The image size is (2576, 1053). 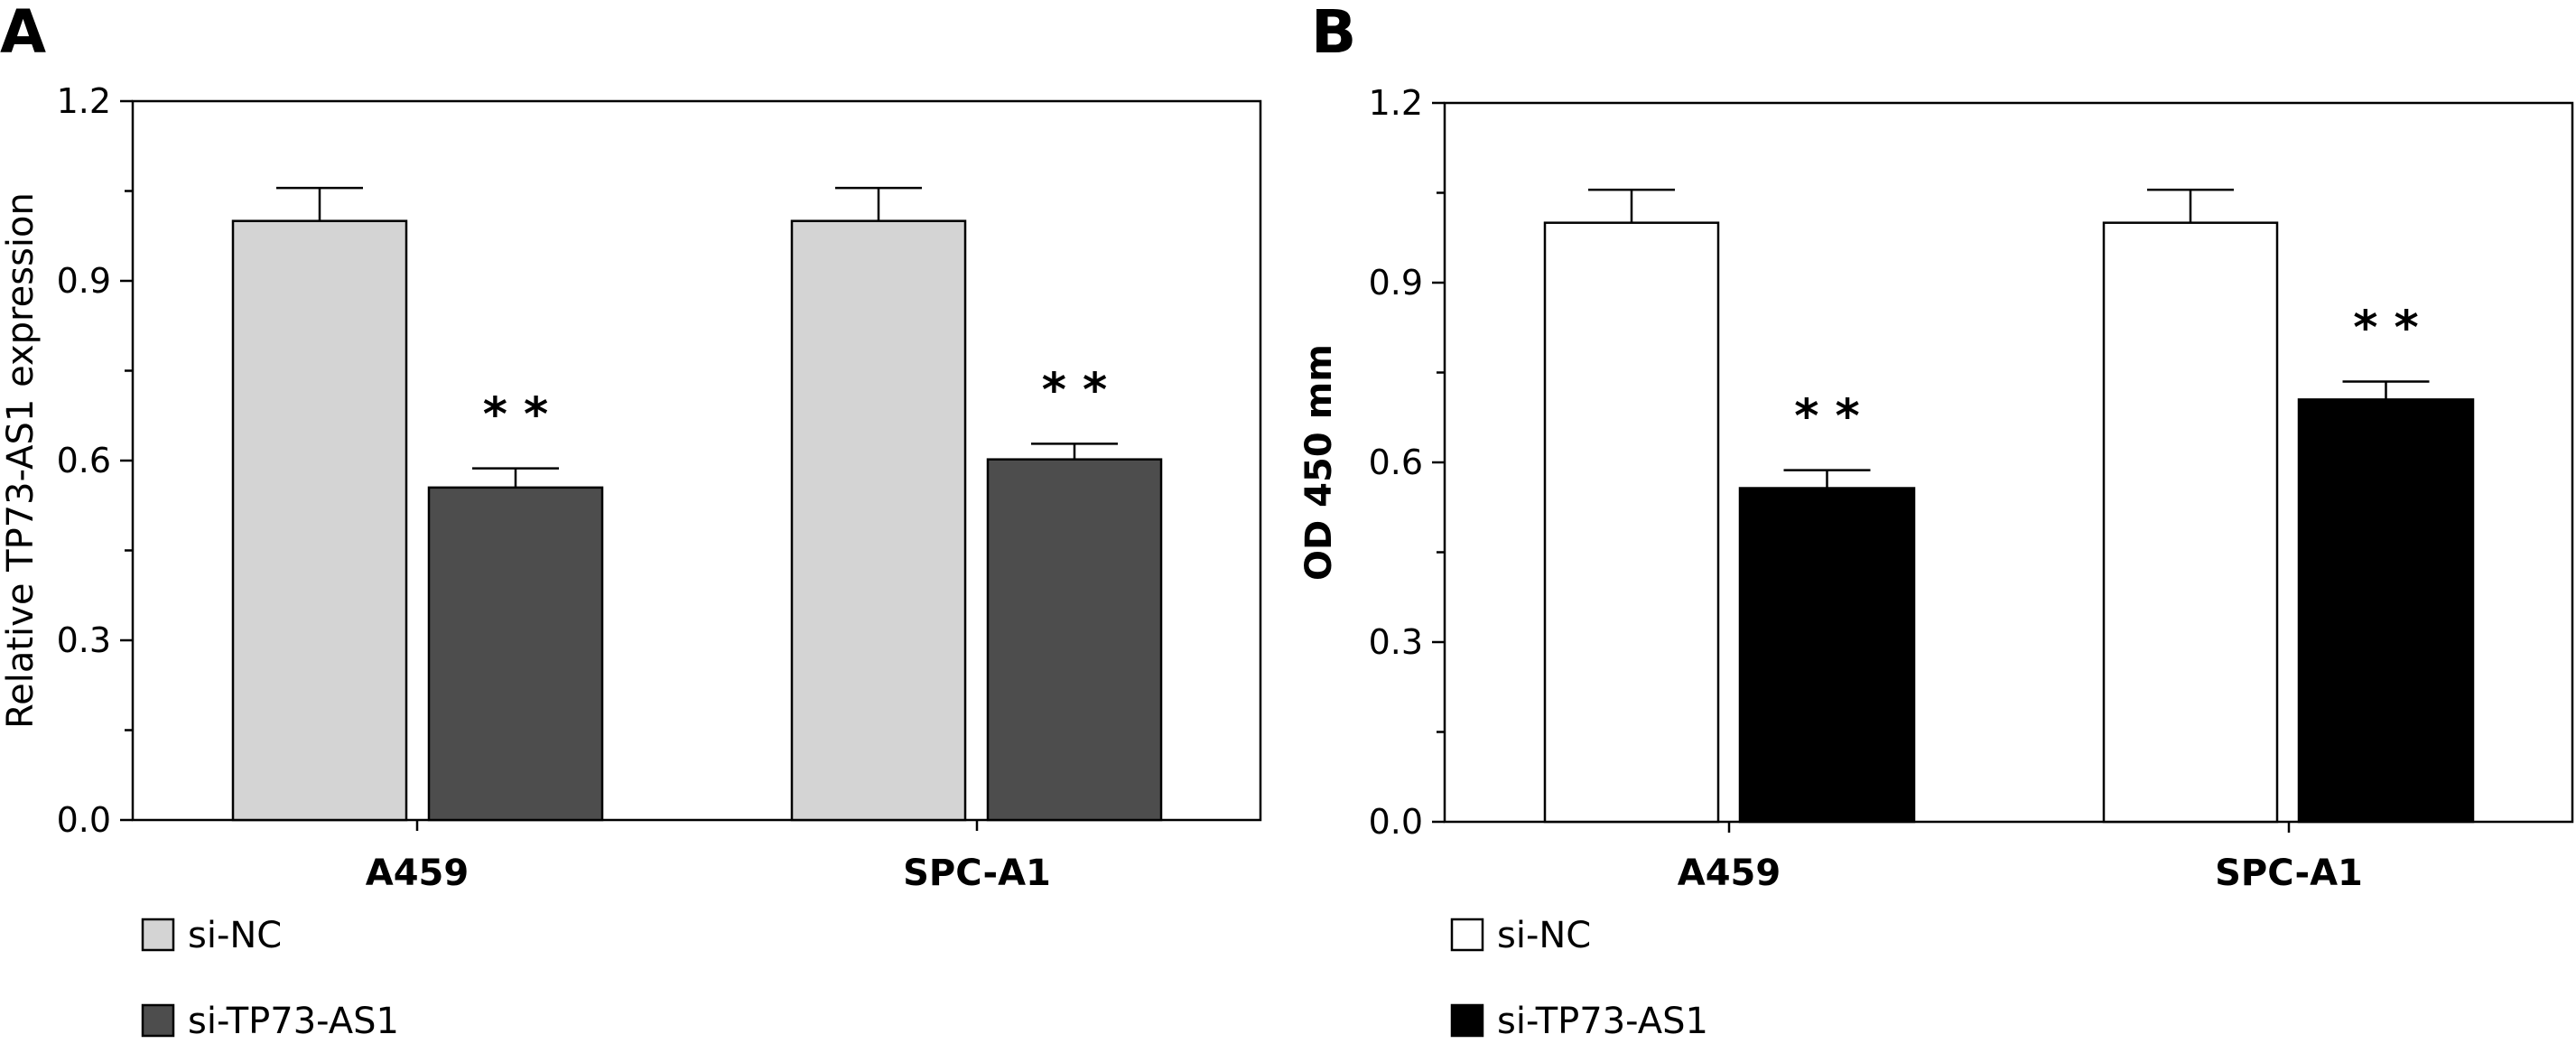 I want to click on panel-letter: B, so click(x=1333, y=33).